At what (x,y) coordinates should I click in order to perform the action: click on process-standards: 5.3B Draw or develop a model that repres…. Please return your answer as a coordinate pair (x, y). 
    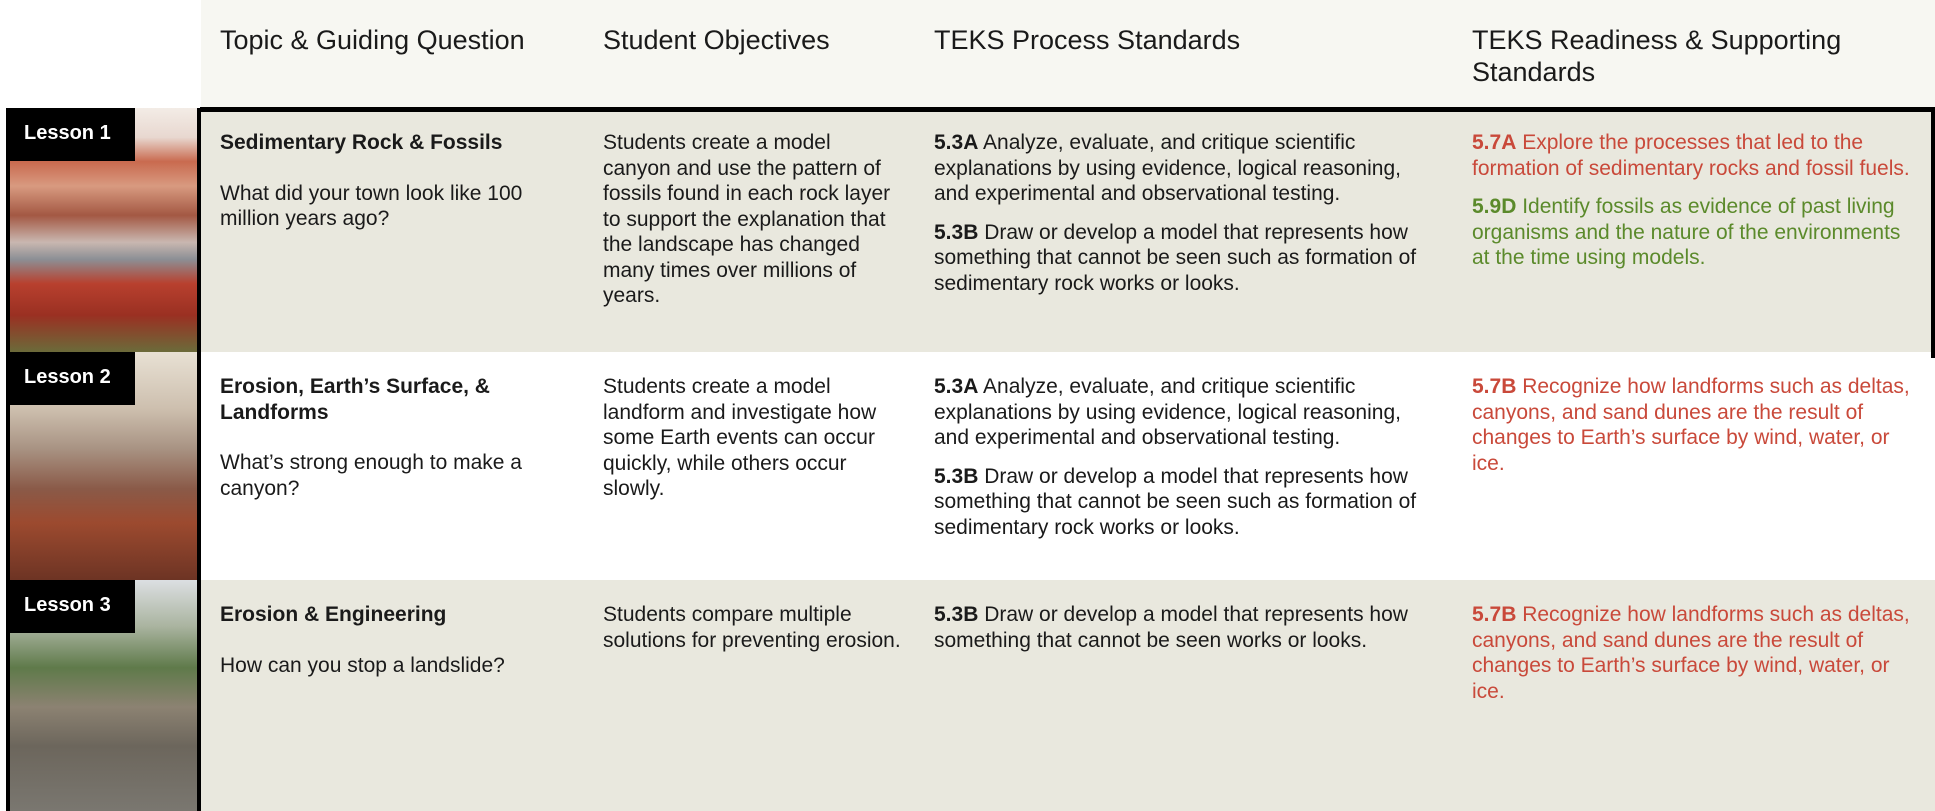
    Looking at the image, I should click on (1184, 627).